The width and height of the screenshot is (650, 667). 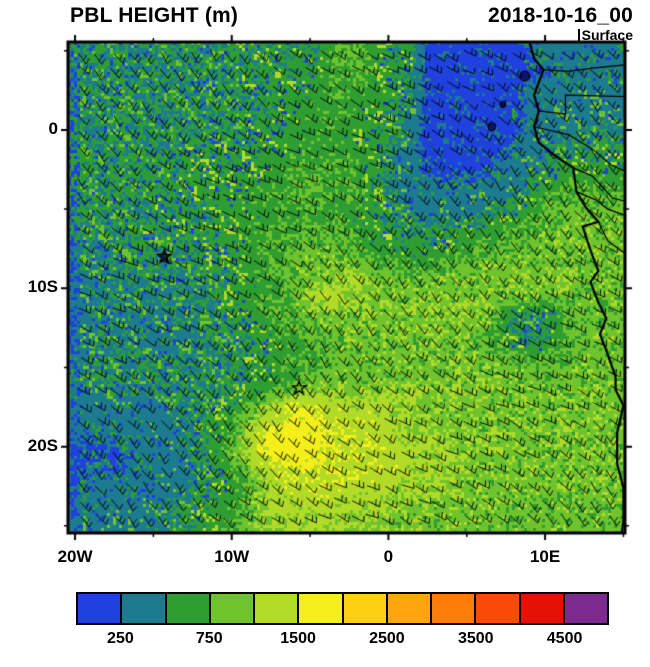 I want to click on x-axis-label: 10W, so click(x=232, y=556).